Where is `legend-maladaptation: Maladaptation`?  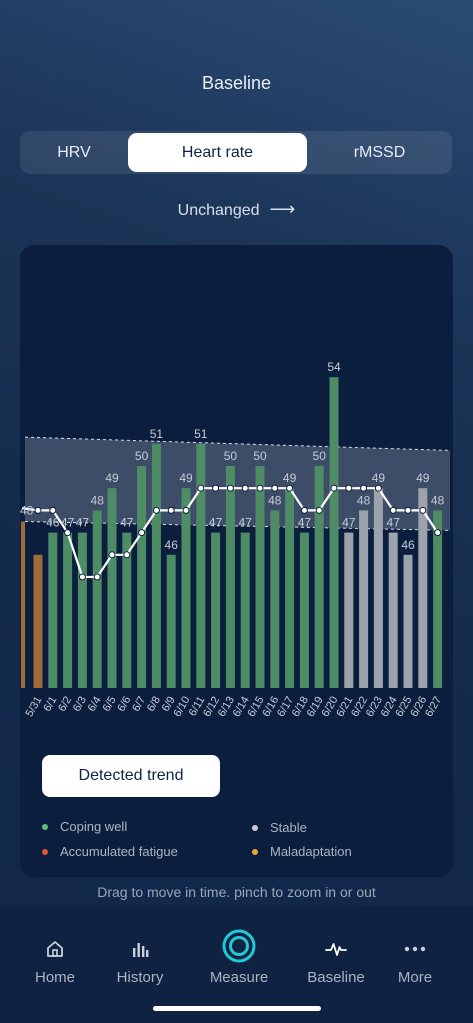
legend-maladaptation: Maladaptation is located at coordinates (302, 851).